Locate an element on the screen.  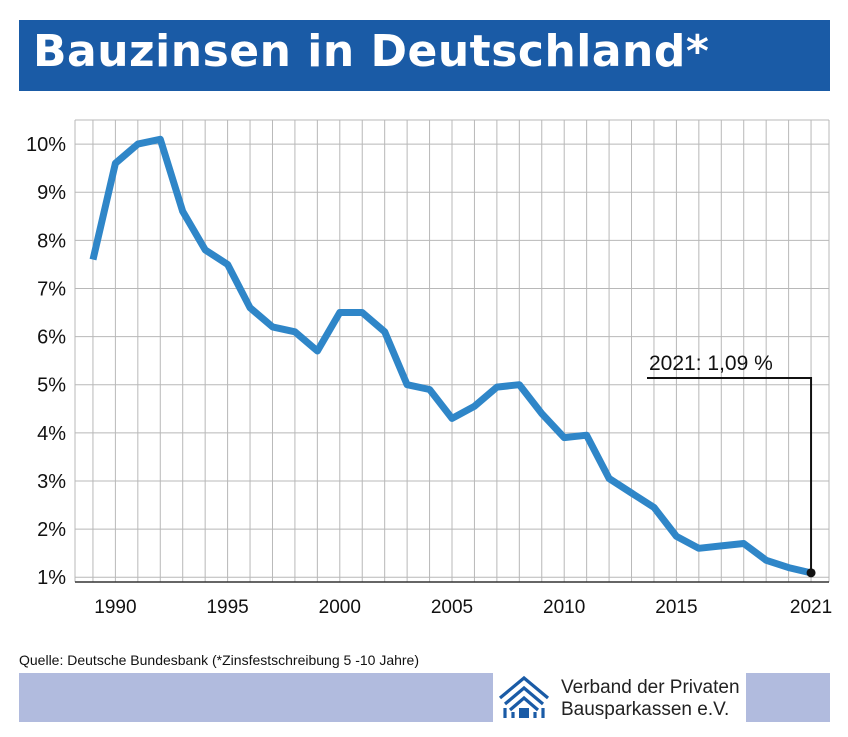
x-tick-label: 2010 is located at coordinates (564, 607).